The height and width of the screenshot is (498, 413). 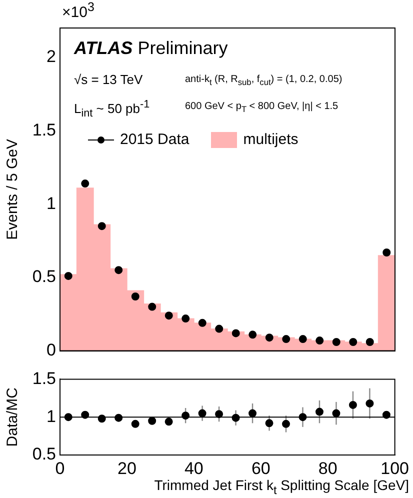 I want to click on y-axis-title: Events / 5 GeV, so click(x=13, y=189).